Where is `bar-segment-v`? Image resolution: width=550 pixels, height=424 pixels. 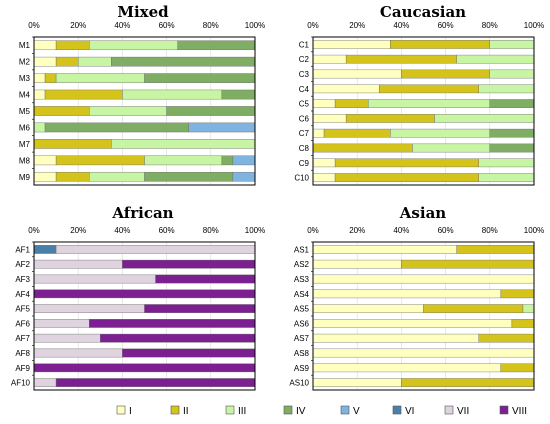 bar-segment-v is located at coordinates (222, 127).